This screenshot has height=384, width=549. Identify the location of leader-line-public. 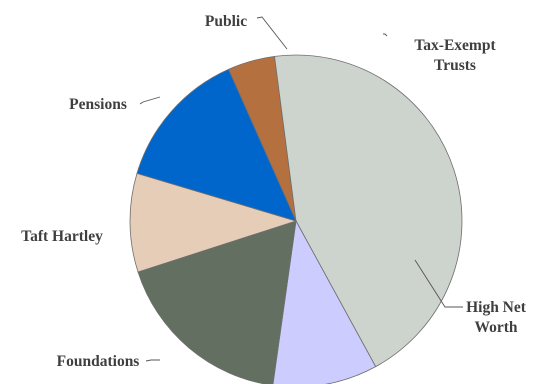
(272, 33).